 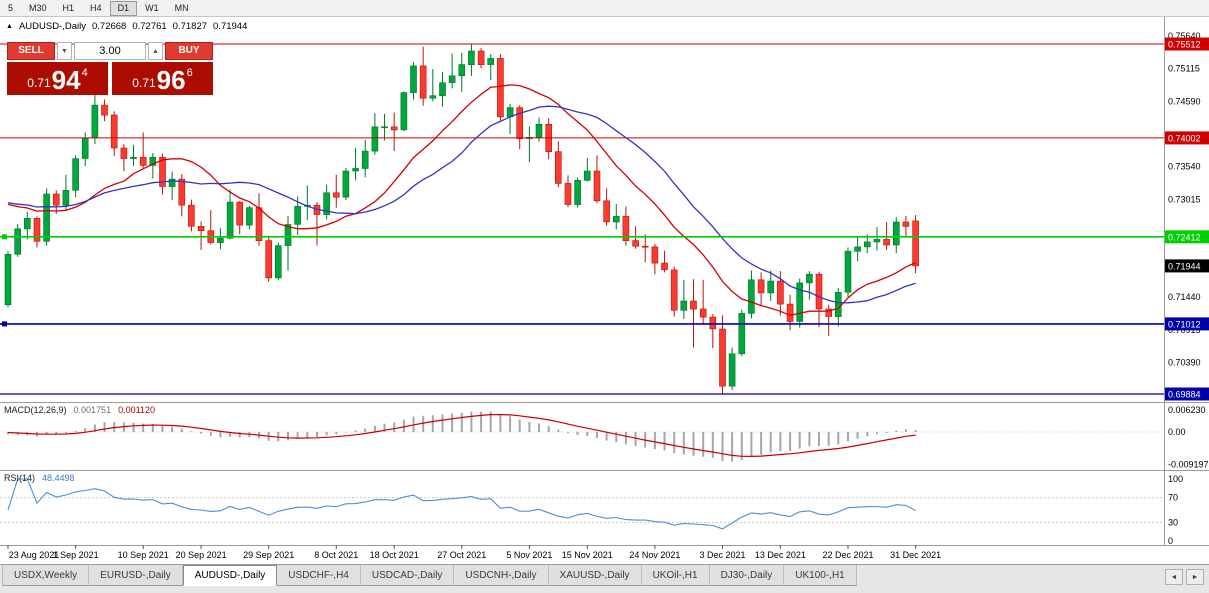 I want to click on svg-text: 23 Aug 2021, so click(x=34, y=555).